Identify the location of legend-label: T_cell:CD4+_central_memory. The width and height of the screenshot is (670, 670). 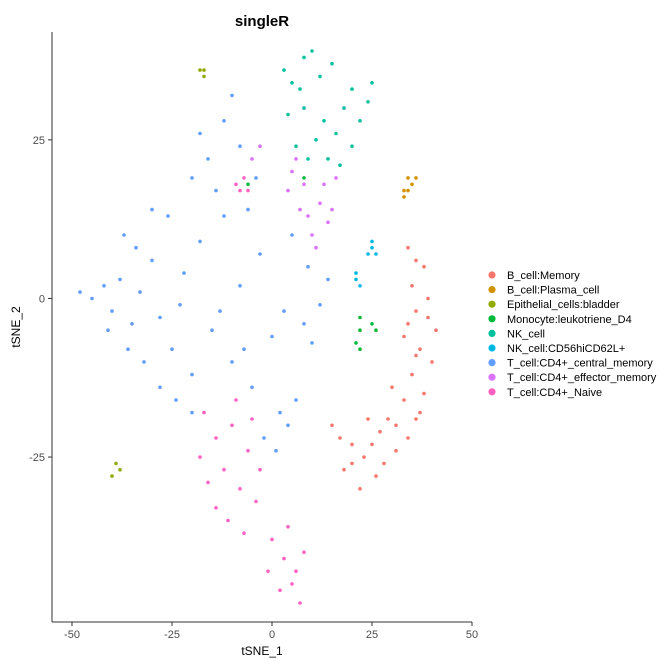
(580, 364).